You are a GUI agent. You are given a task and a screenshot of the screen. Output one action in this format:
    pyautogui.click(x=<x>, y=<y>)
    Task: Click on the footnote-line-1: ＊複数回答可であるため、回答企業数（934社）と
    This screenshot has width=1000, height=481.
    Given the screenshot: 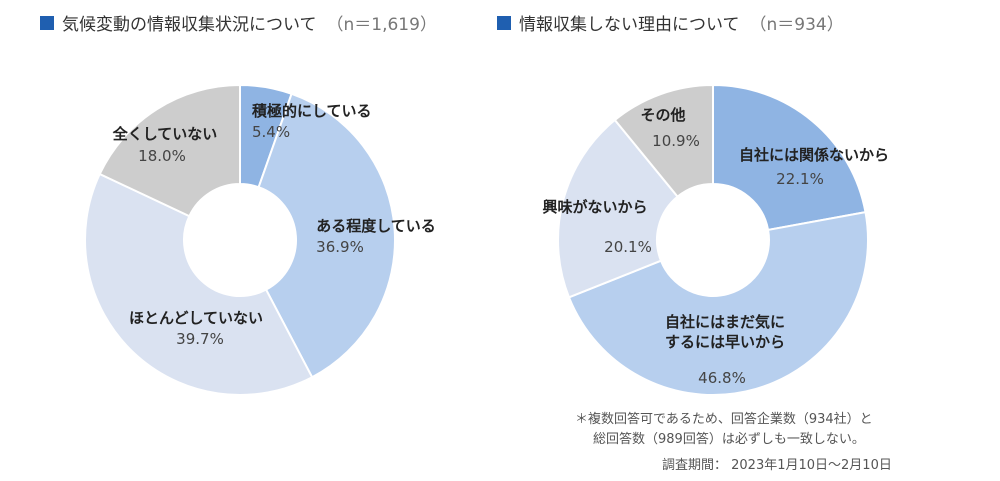 What is the action you would take?
    pyautogui.click(x=724, y=419)
    